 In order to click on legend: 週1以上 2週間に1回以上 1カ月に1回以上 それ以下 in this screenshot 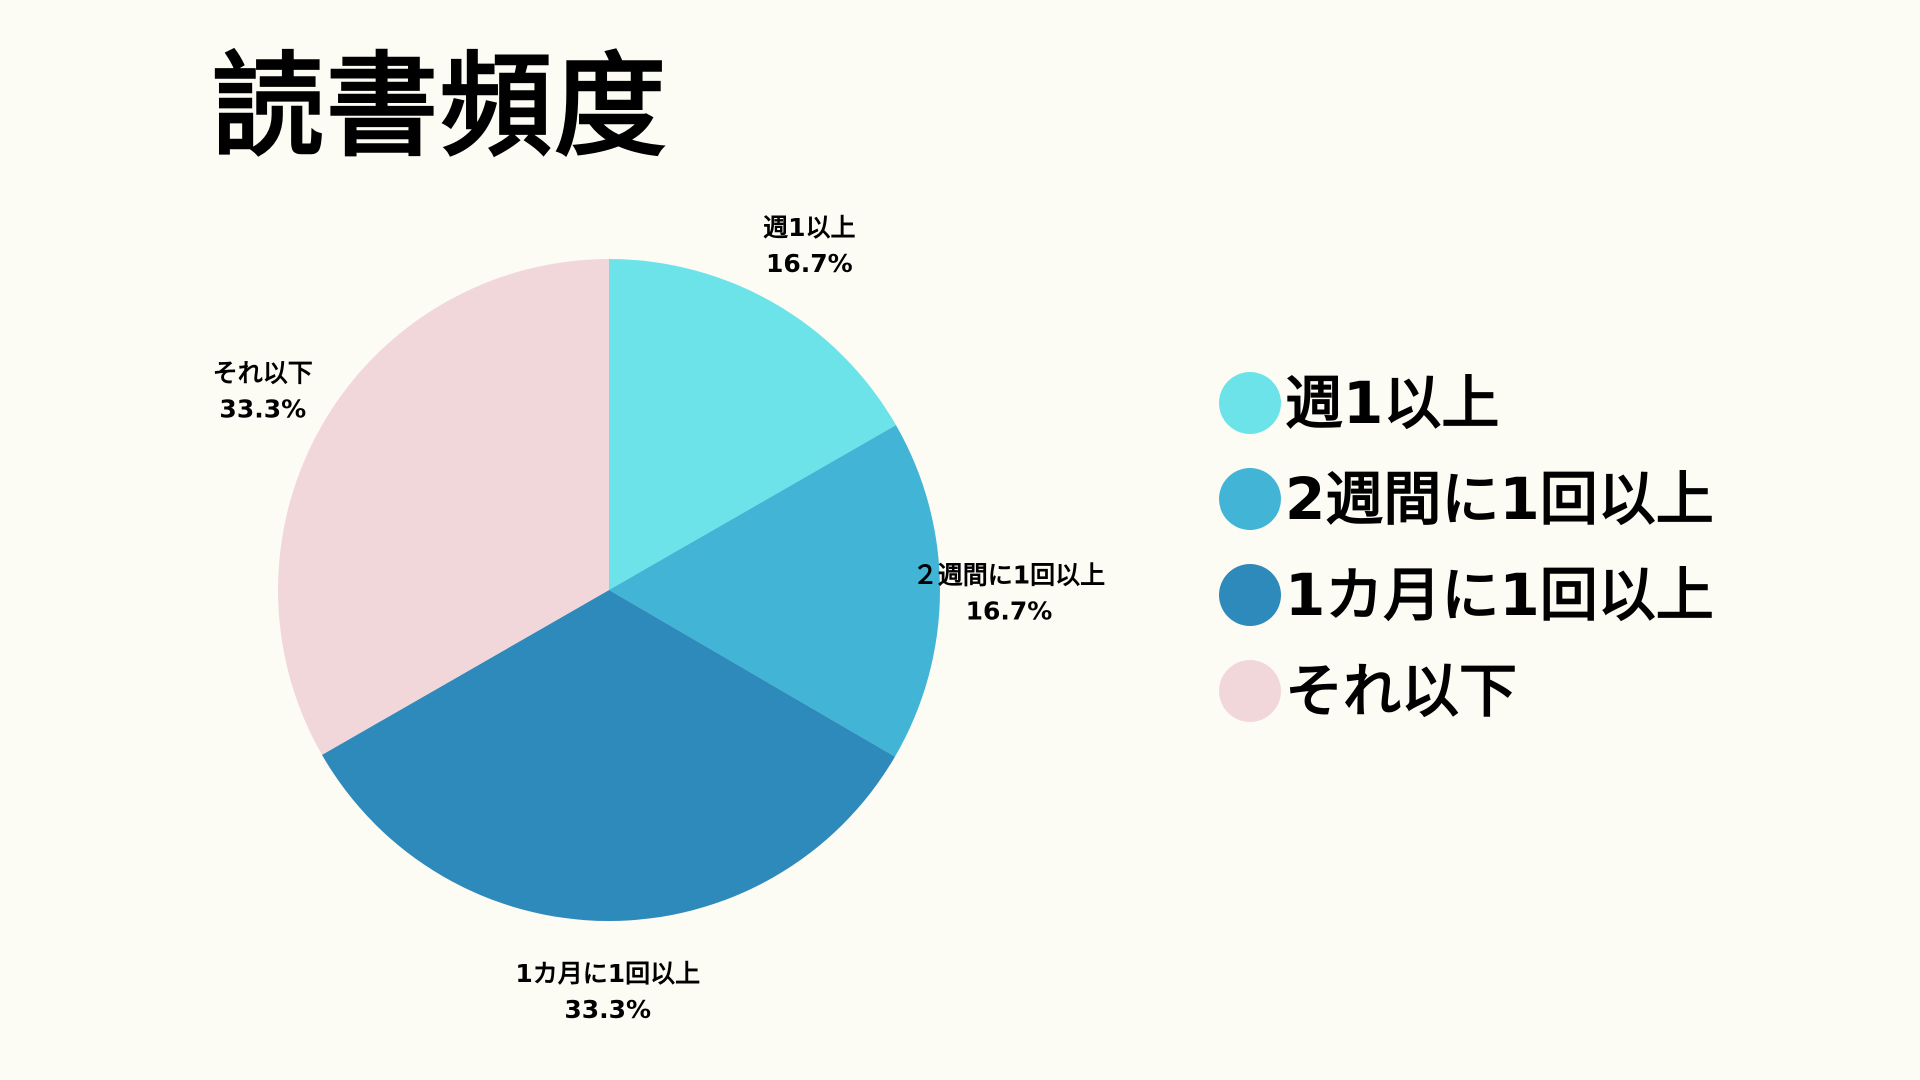, I will do `click(1466, 547)`.